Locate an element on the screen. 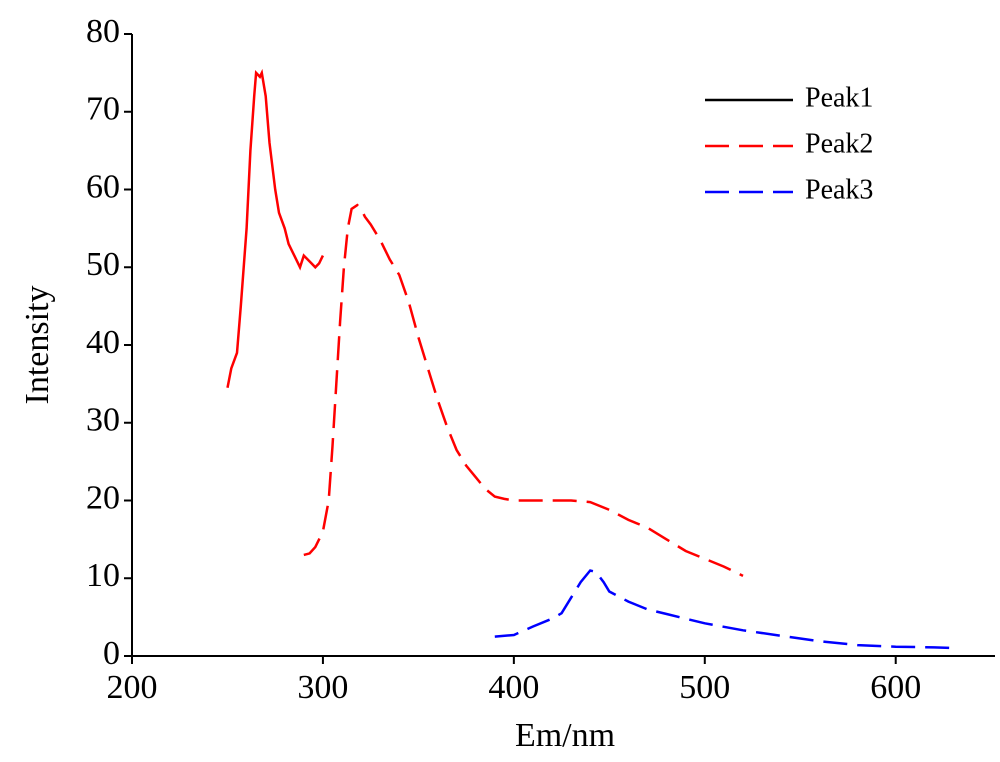 Image resolution: width=1000 pixels, height=762 pixels. y-tick-label: 0 is located at coordinates (111, 653).